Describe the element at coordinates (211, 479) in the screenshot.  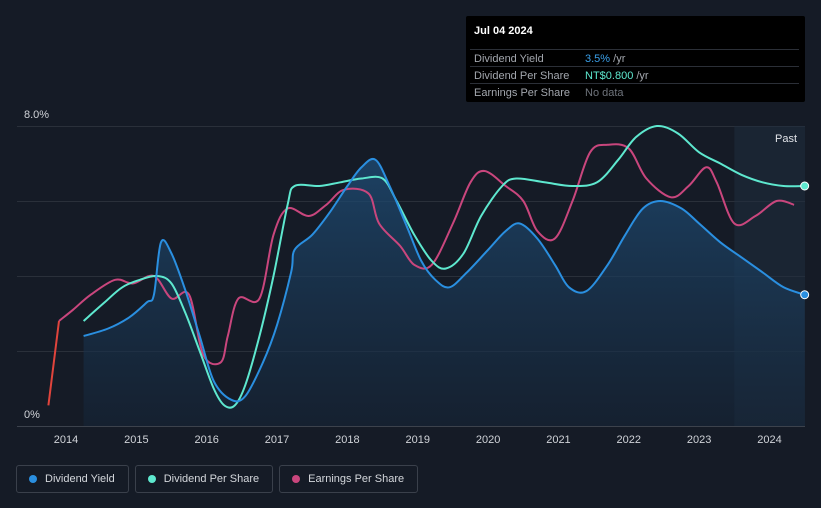
I see `legend-label: Dividend Per Share` at that location.